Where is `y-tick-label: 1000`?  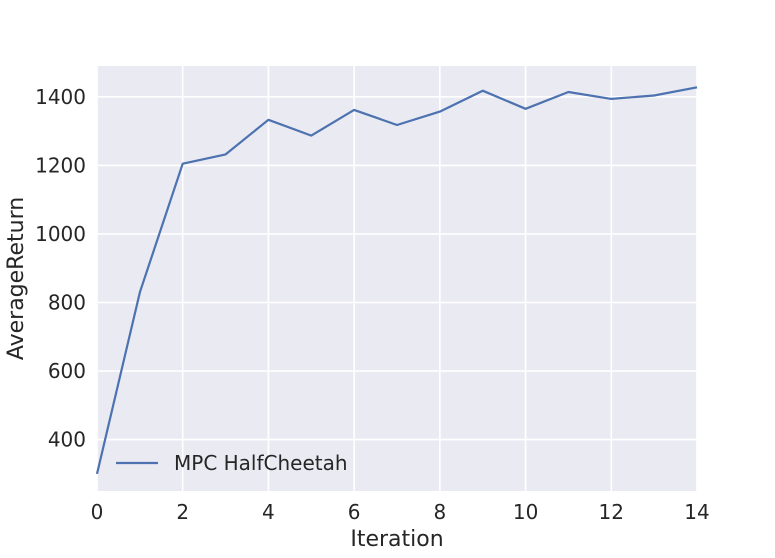 y-tick-label: 1000 is located at coordinates (60, 234).